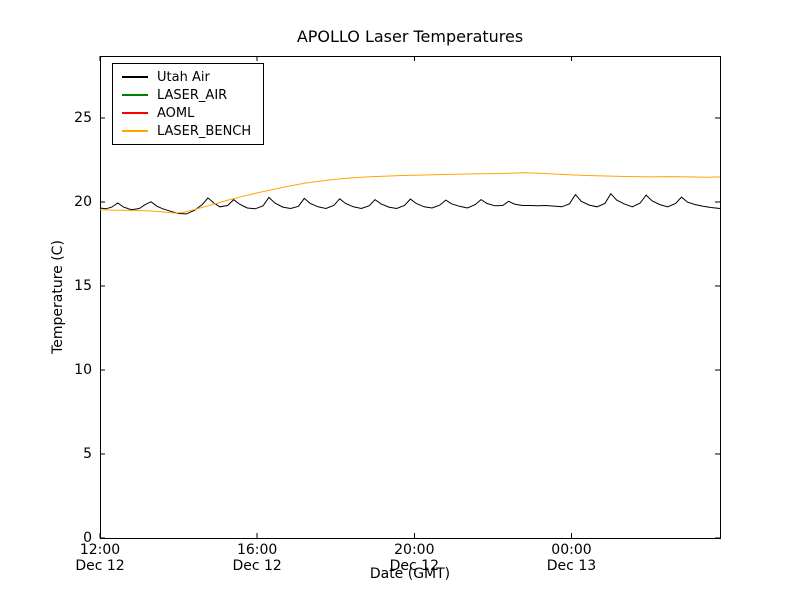  What do you see at coordinates (410, 36) in the screenshot?
I see `chart-title: APOLLO Laser Temperatures` at bounding box center [410, 36].